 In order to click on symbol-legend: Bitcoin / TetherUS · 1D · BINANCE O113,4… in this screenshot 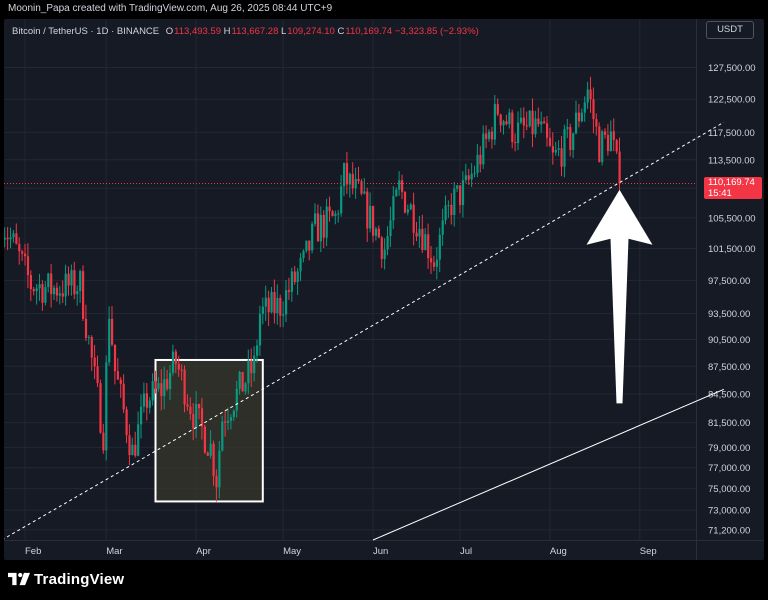, I will do `click(245, 31)`.